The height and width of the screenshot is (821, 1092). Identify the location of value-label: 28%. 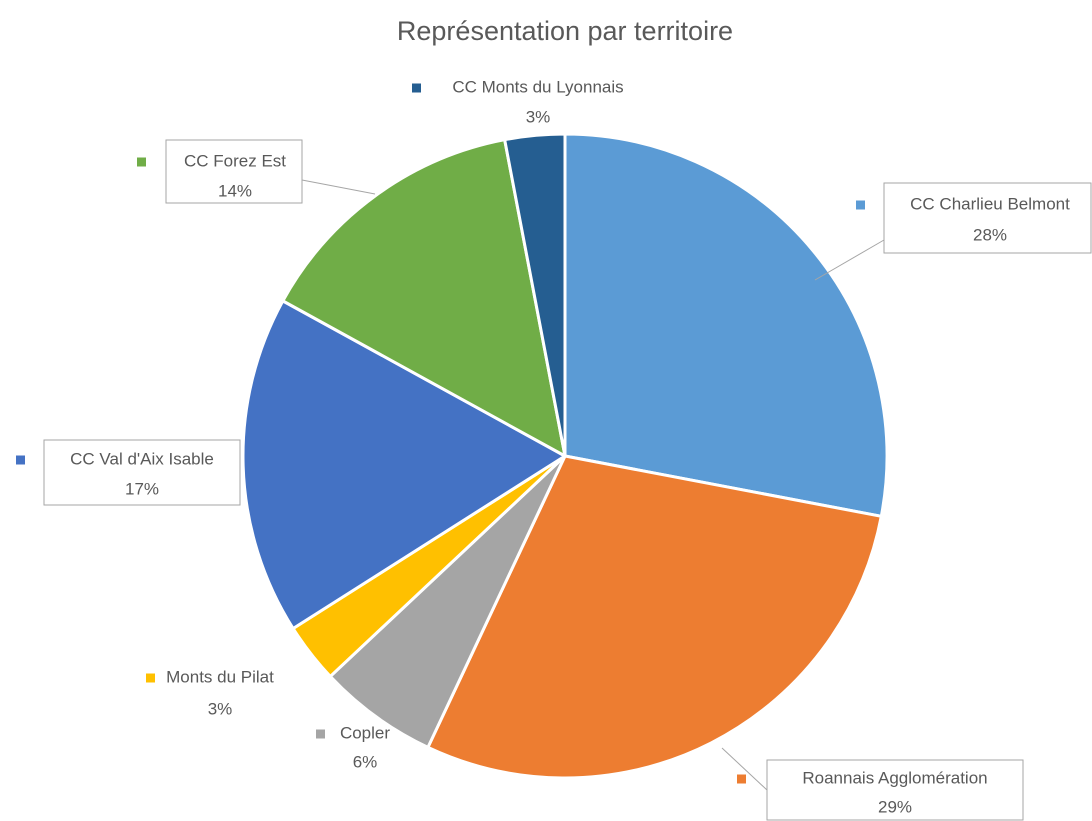
(990, 234).